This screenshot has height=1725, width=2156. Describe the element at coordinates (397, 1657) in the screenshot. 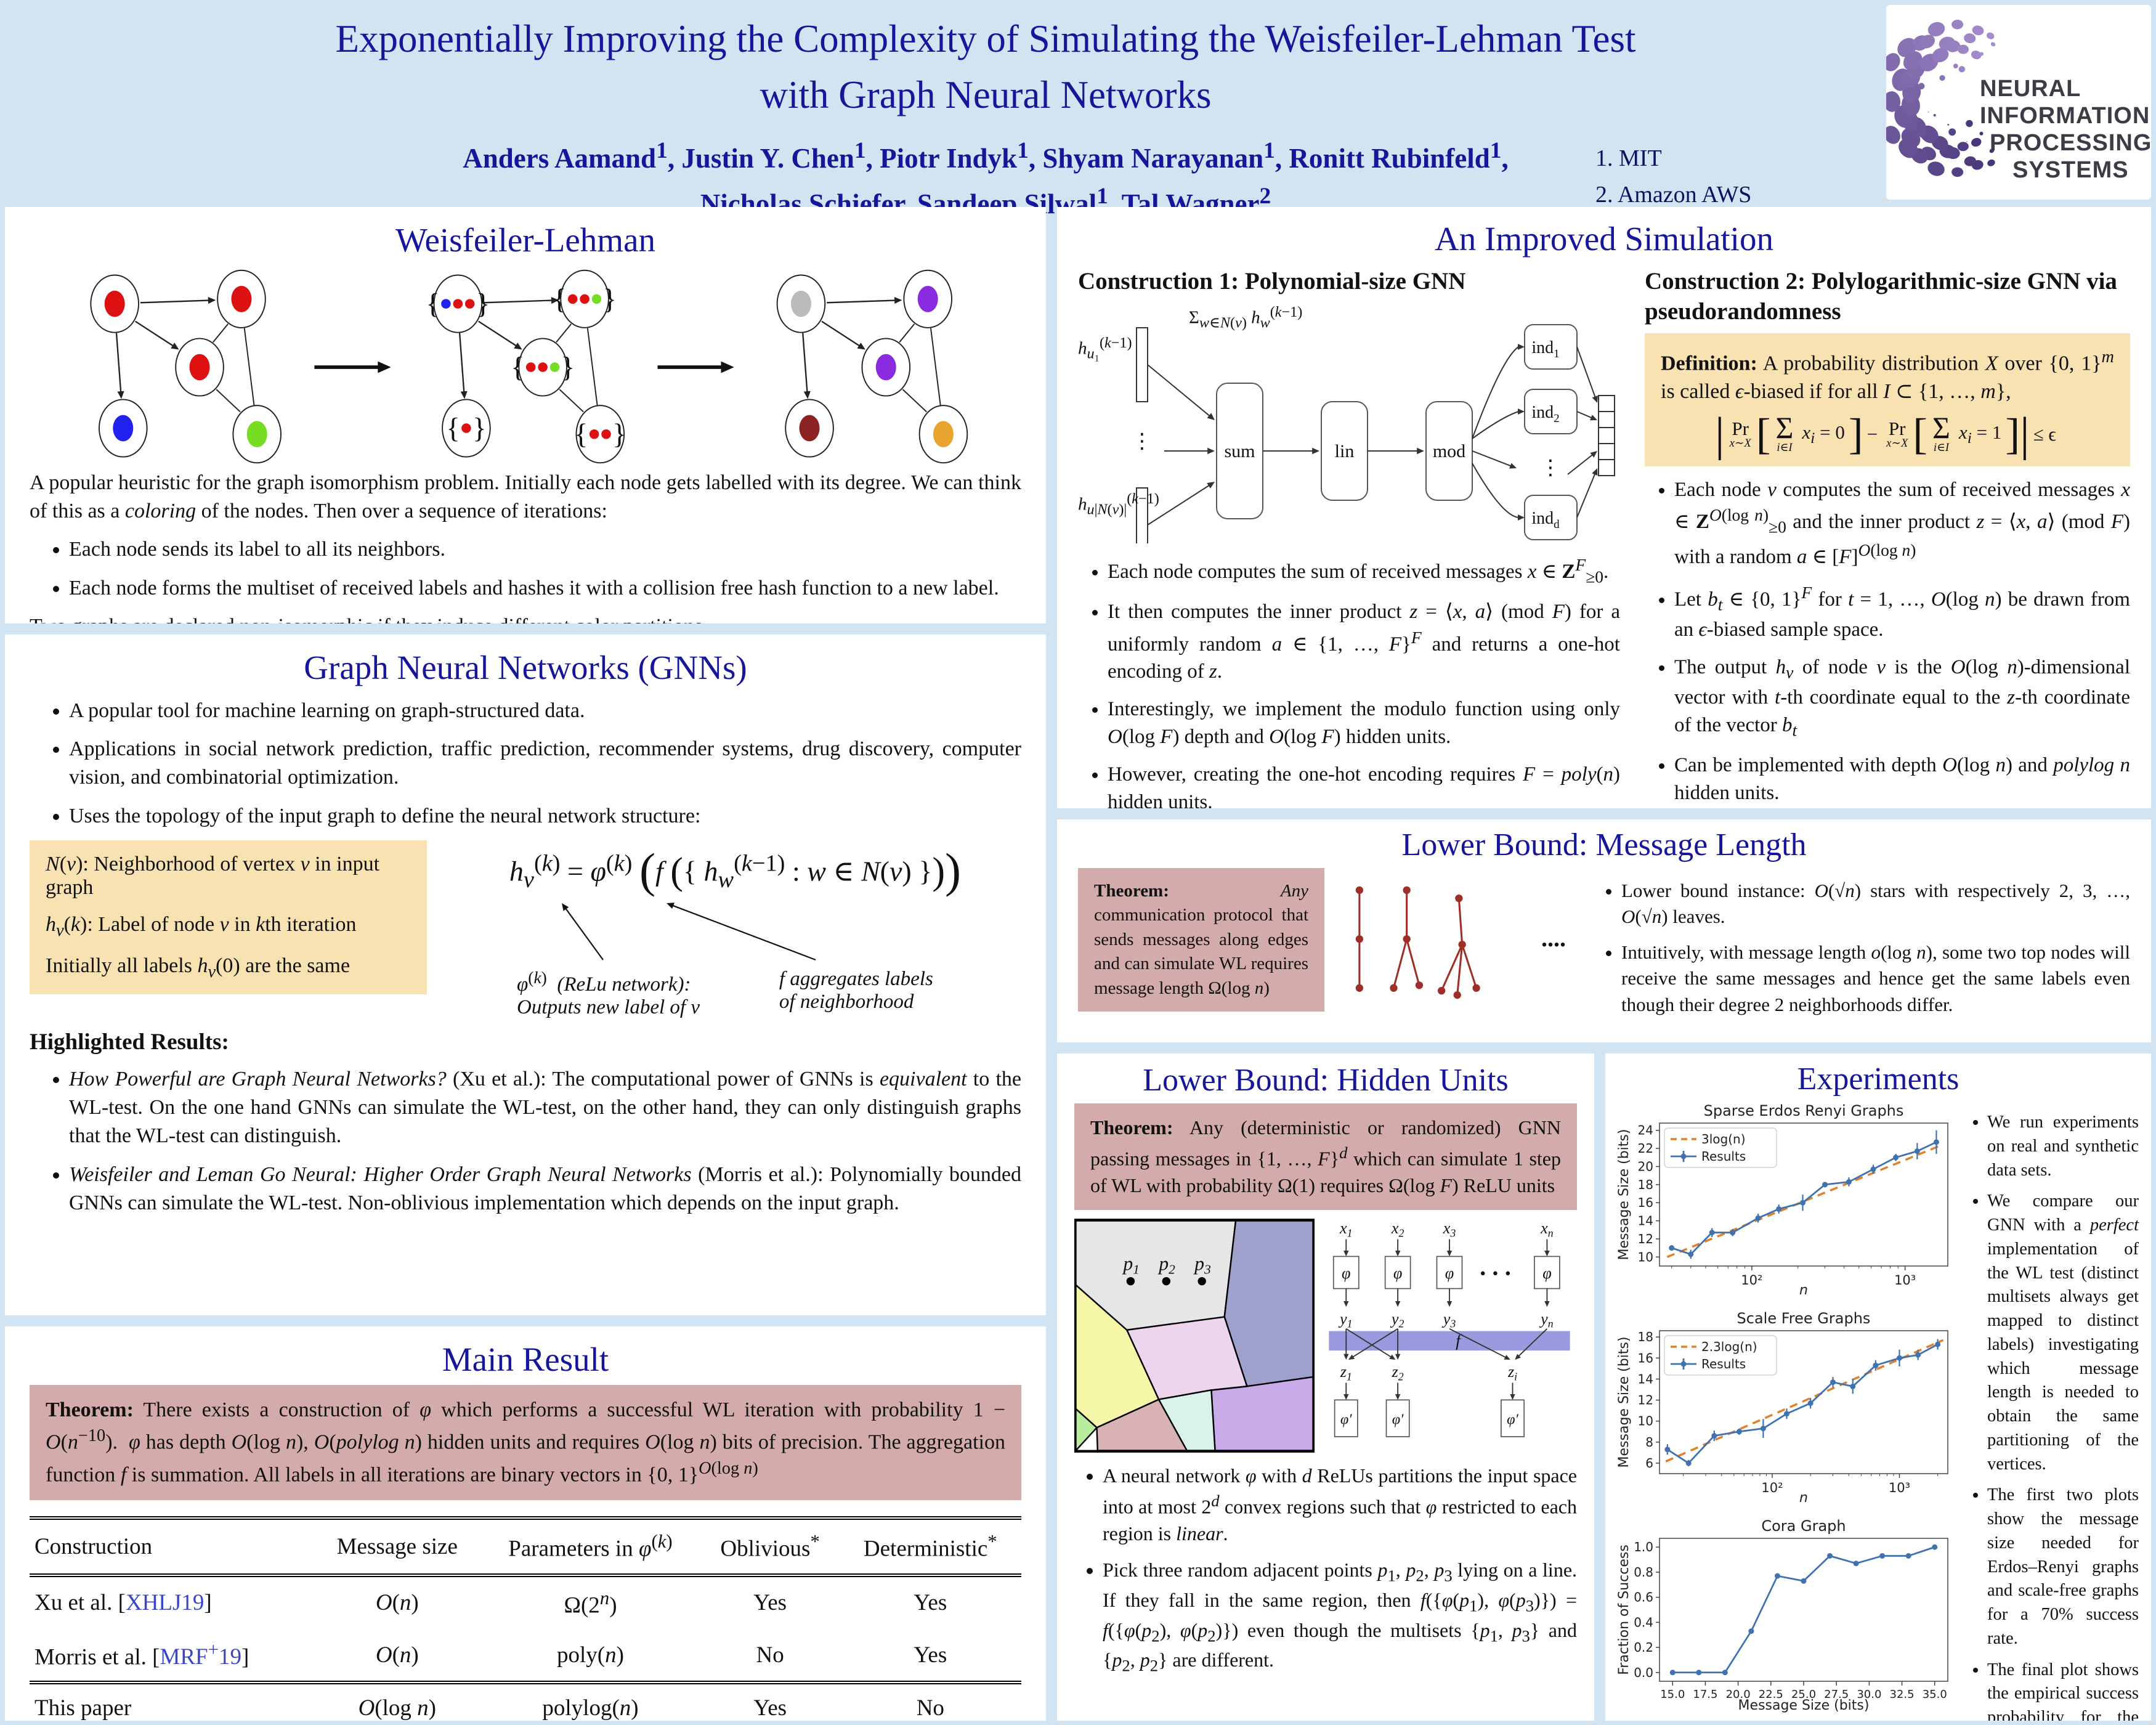

I see `cell-message-size: O(n)` at that location.